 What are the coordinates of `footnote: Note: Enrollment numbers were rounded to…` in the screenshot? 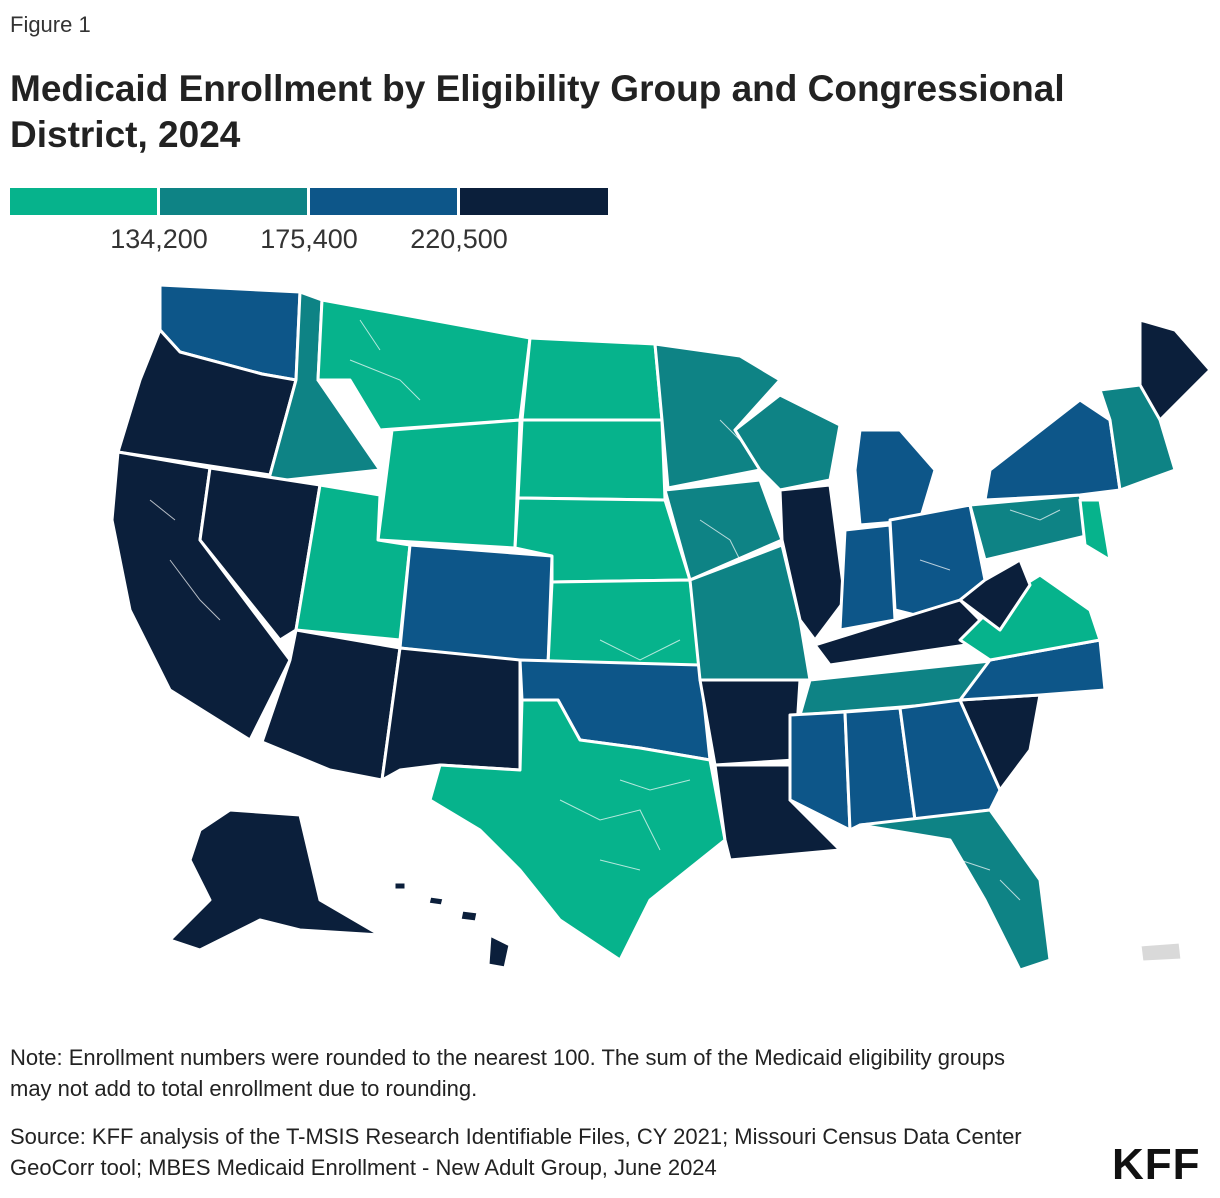 It's located at (508, 1073).